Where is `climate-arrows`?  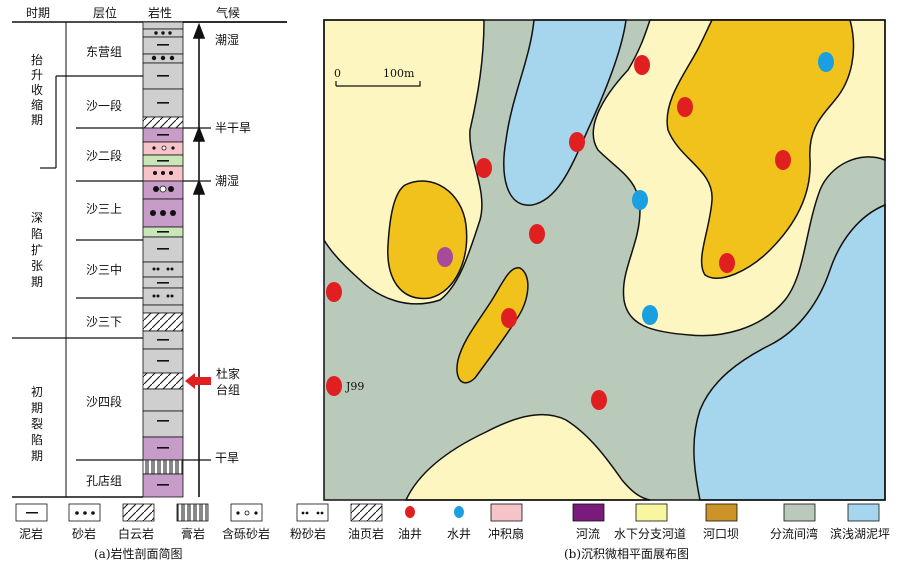
climate-arrows is located at coordinates (235, 259).